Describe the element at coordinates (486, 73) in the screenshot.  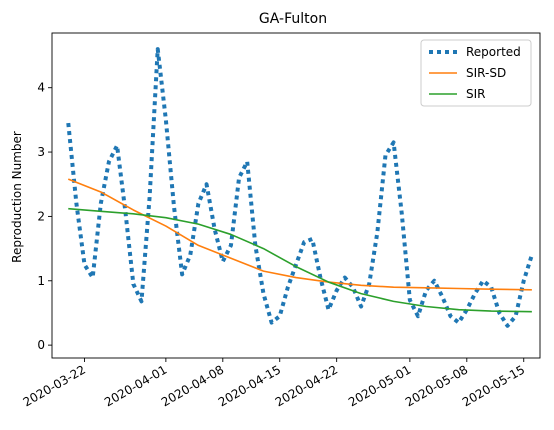
I see `legend-label: SIR-SD` at that location.